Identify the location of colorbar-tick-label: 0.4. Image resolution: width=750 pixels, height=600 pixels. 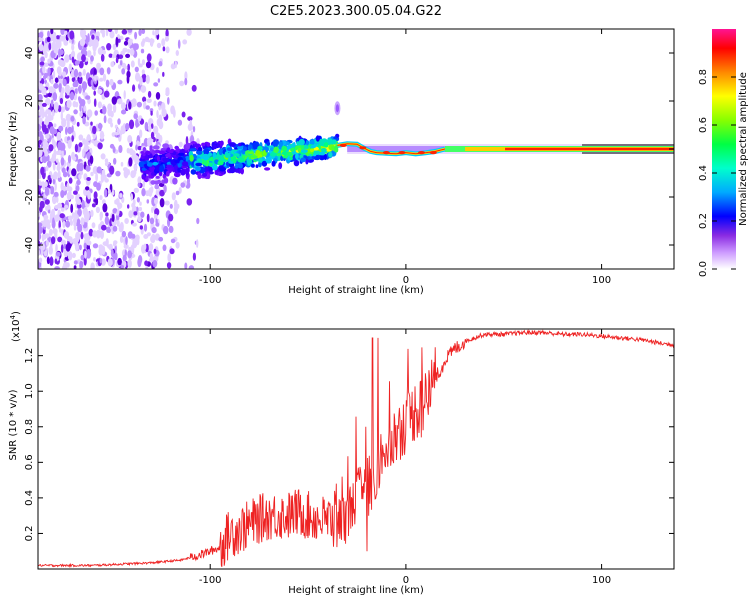
(703, 173).